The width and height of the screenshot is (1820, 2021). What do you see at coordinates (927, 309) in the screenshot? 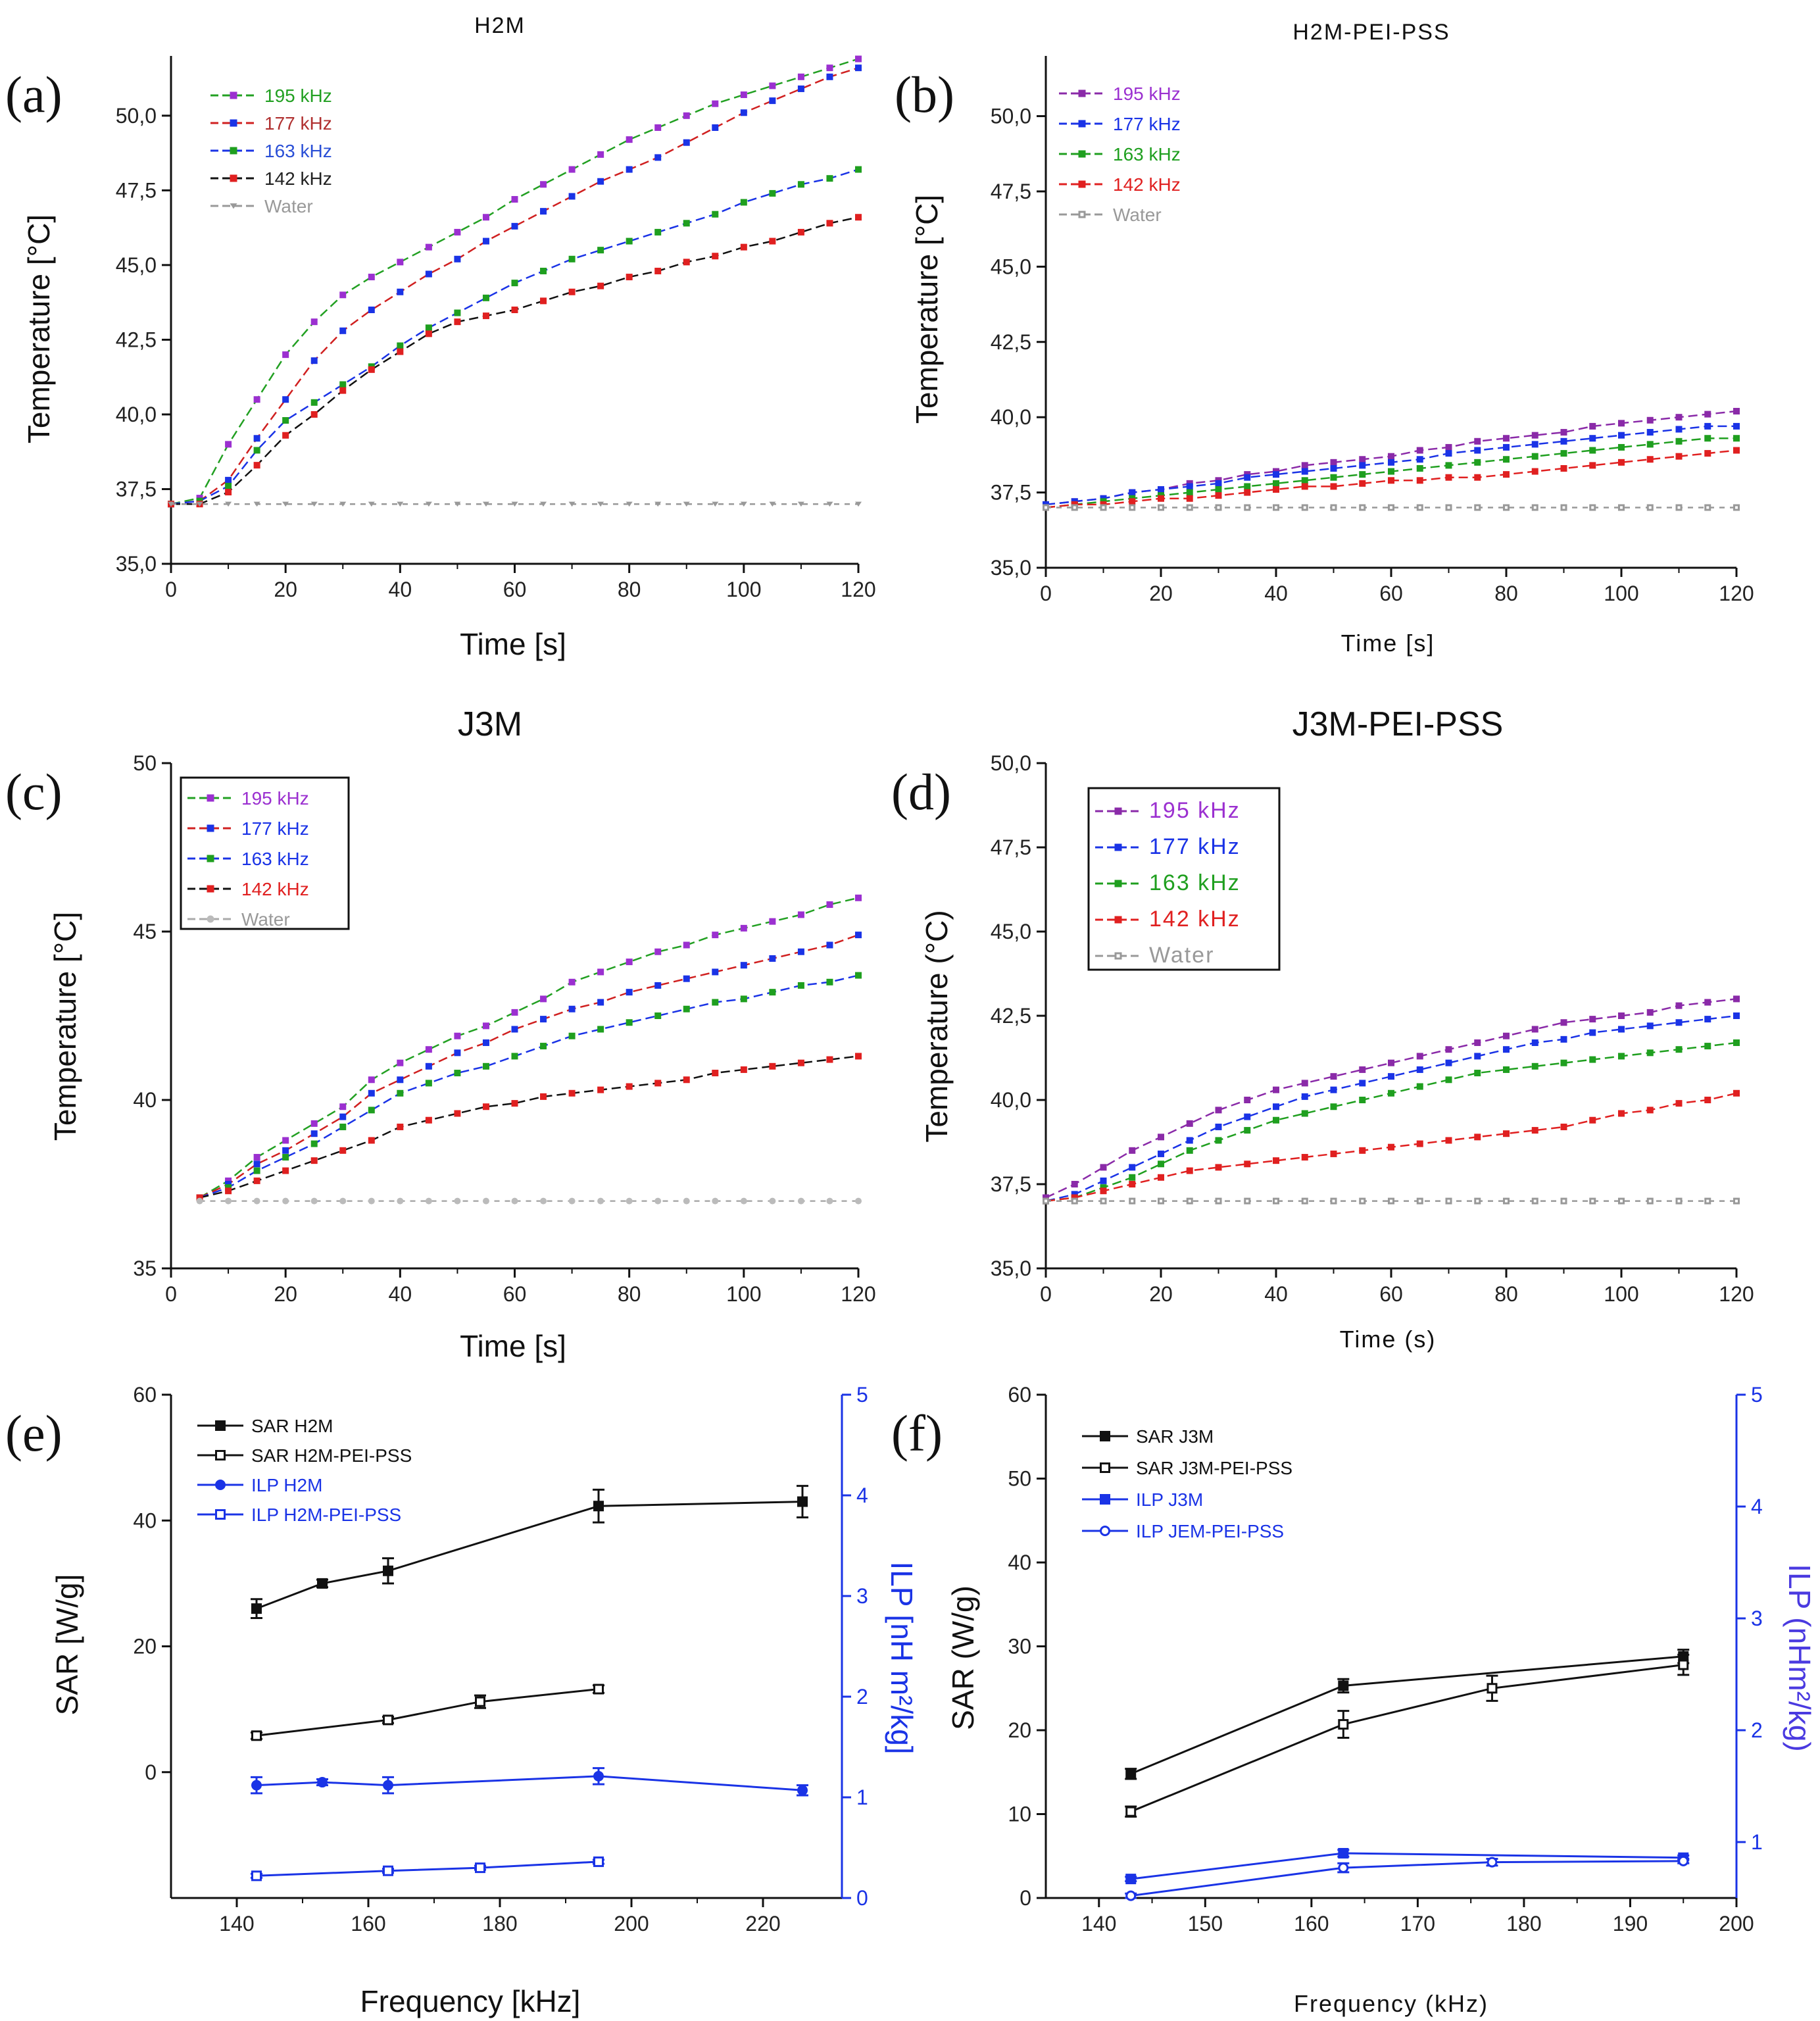
I see `y-axis-label-b: Temperature [°C]` at bounding box center [927, 309].